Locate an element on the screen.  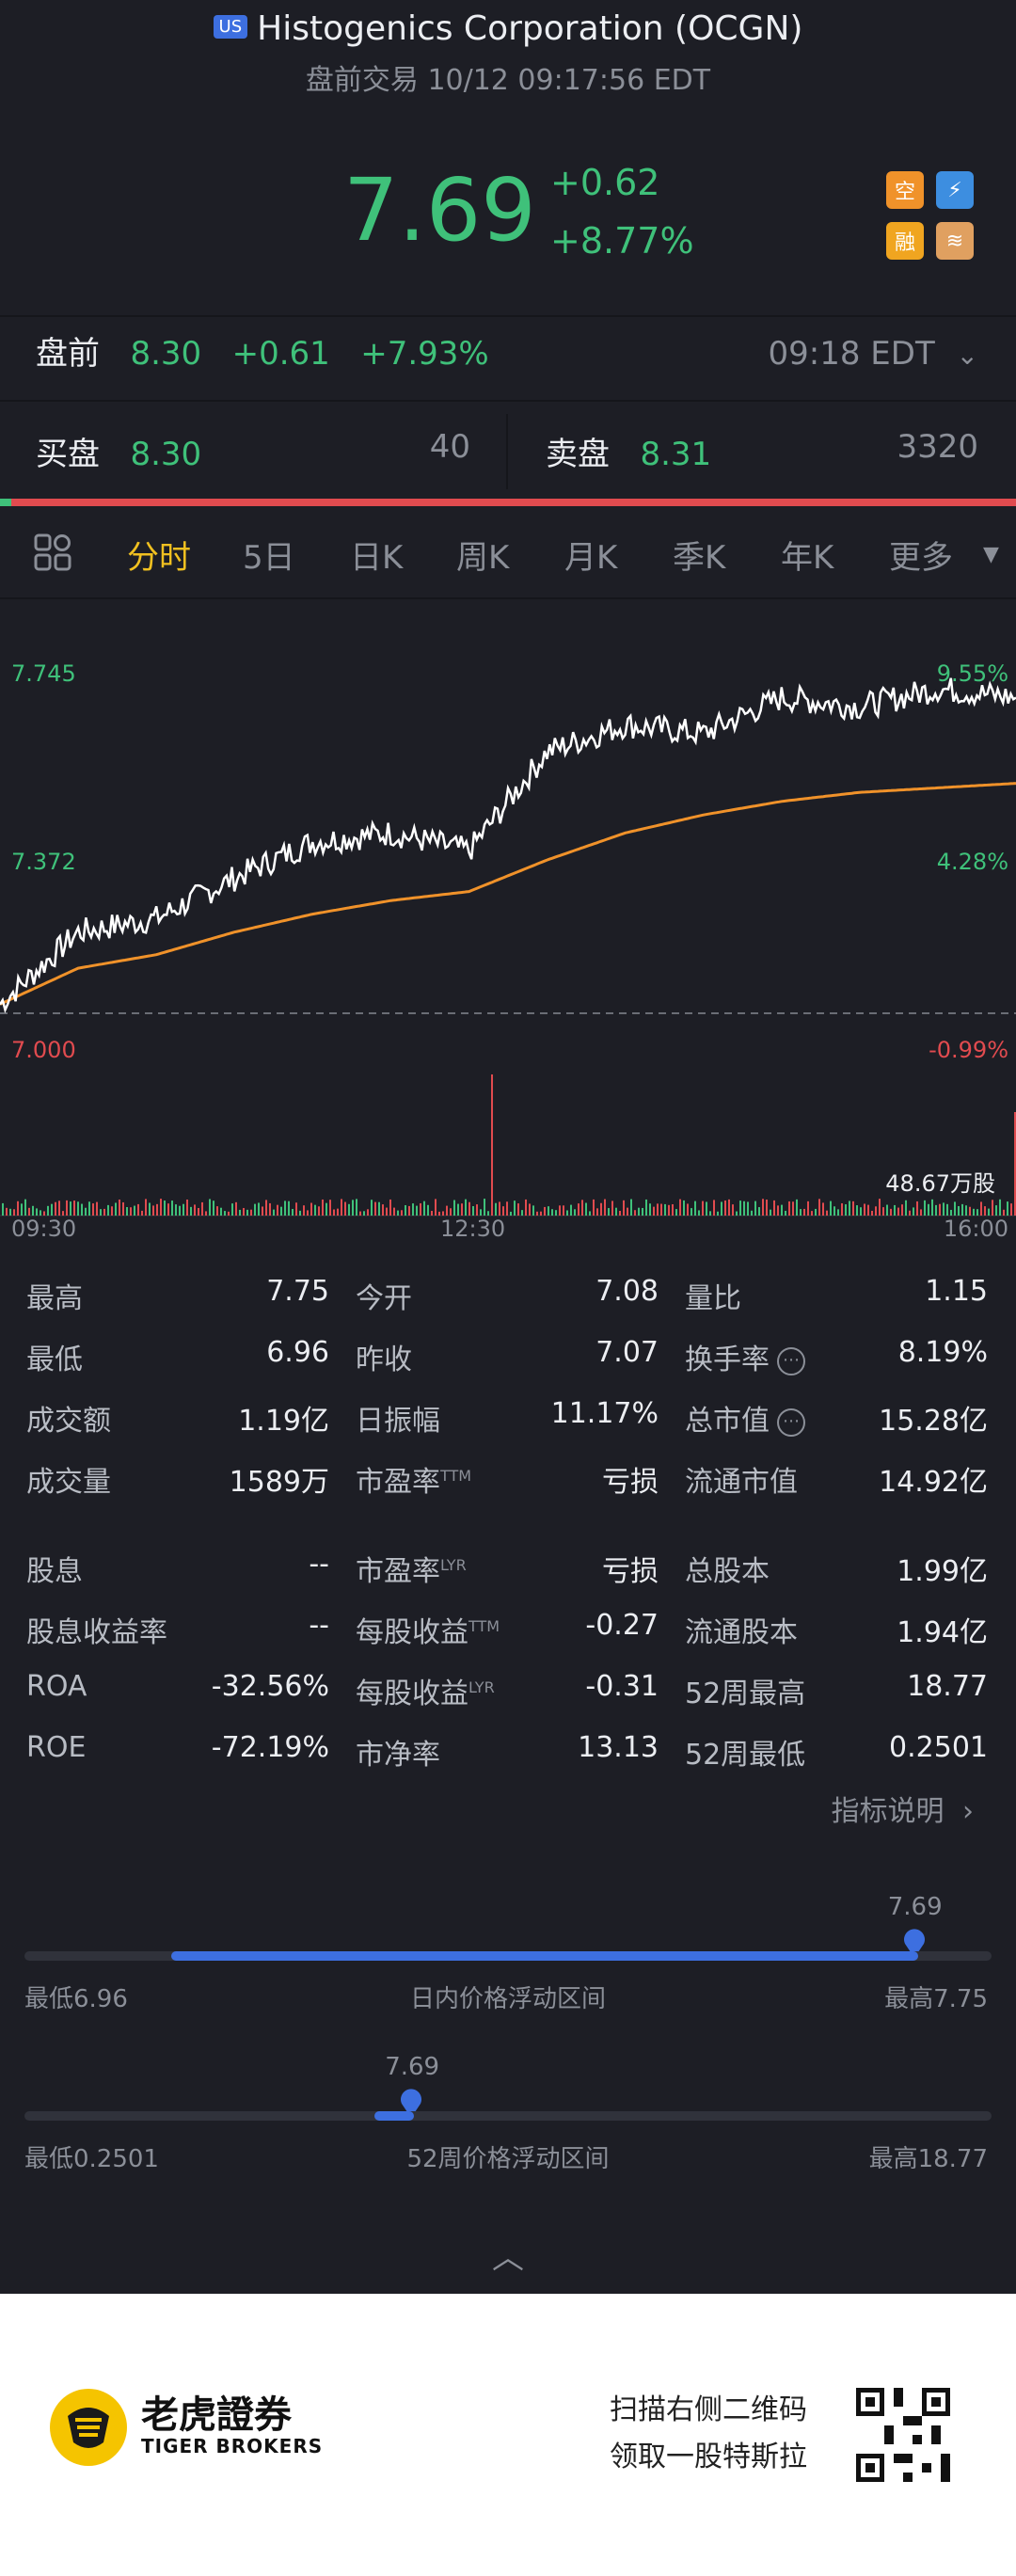
time-mid: 12:30 is located at coordinates (473, 1229).